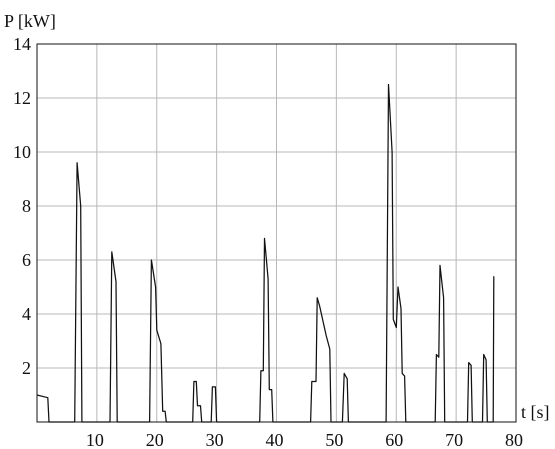 This screenshot has height=449, width=555. Describe the element at coordinates (394, 439) in the screenshot. I see `x-tick-label: 60` at that location.